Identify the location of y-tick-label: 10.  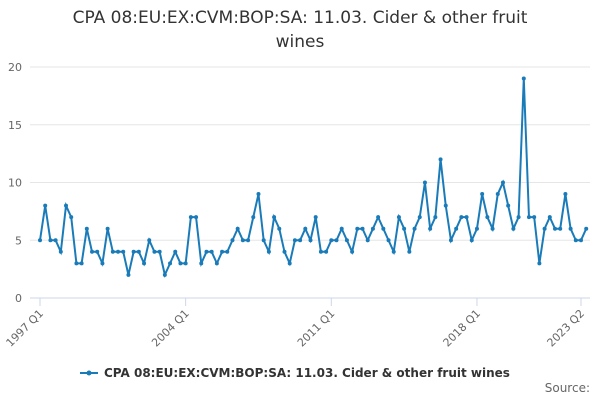
(15, 183).